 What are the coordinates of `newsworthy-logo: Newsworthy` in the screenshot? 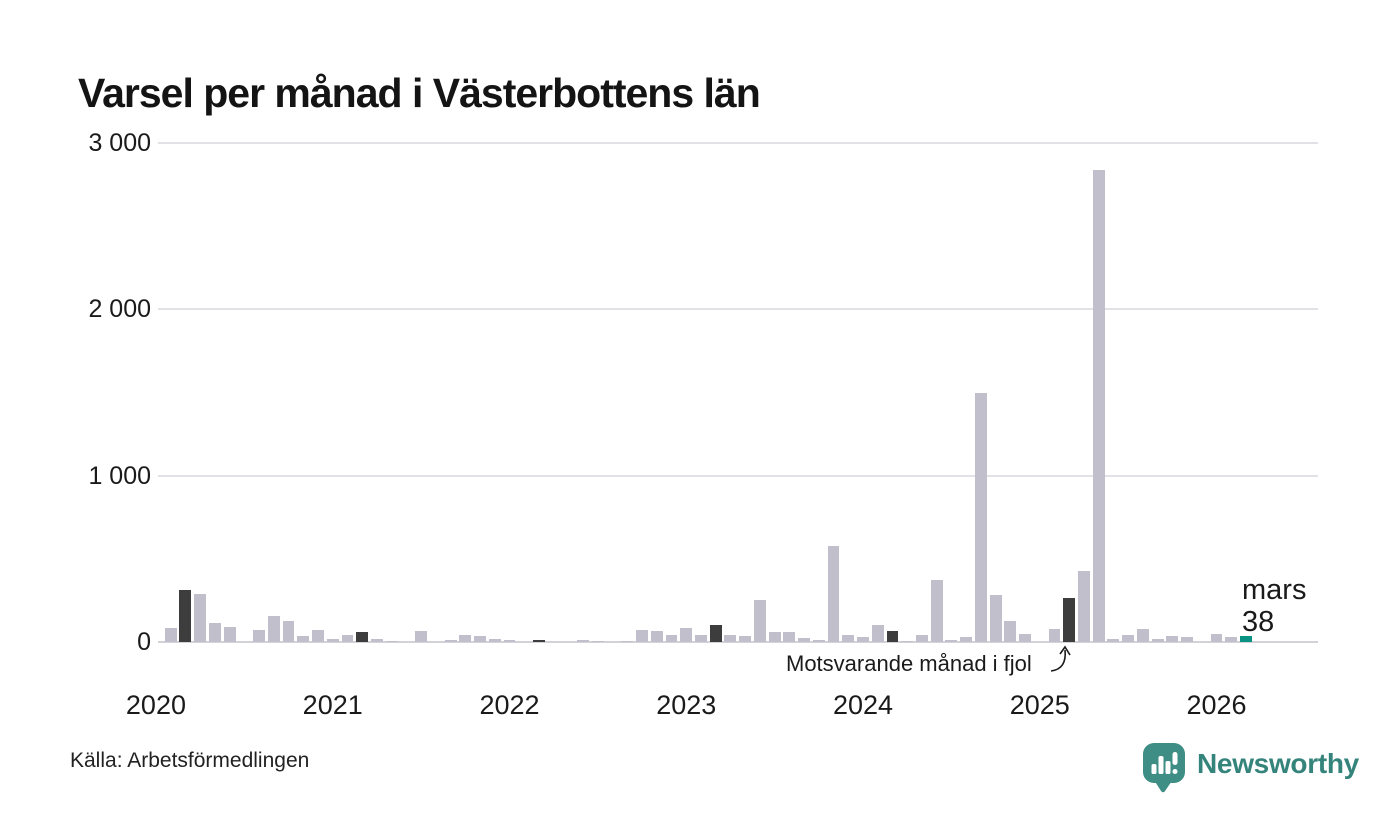 It's located at (1250, 767).